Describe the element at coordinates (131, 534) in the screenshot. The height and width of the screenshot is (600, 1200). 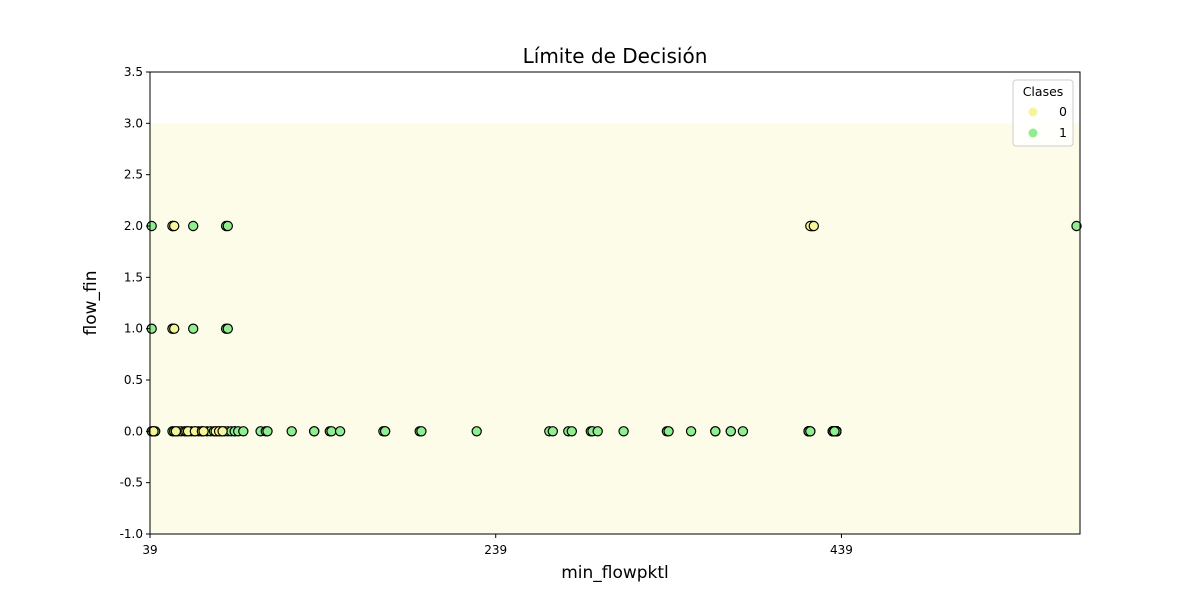
I see `y-tick-label: -1.0` at that location.